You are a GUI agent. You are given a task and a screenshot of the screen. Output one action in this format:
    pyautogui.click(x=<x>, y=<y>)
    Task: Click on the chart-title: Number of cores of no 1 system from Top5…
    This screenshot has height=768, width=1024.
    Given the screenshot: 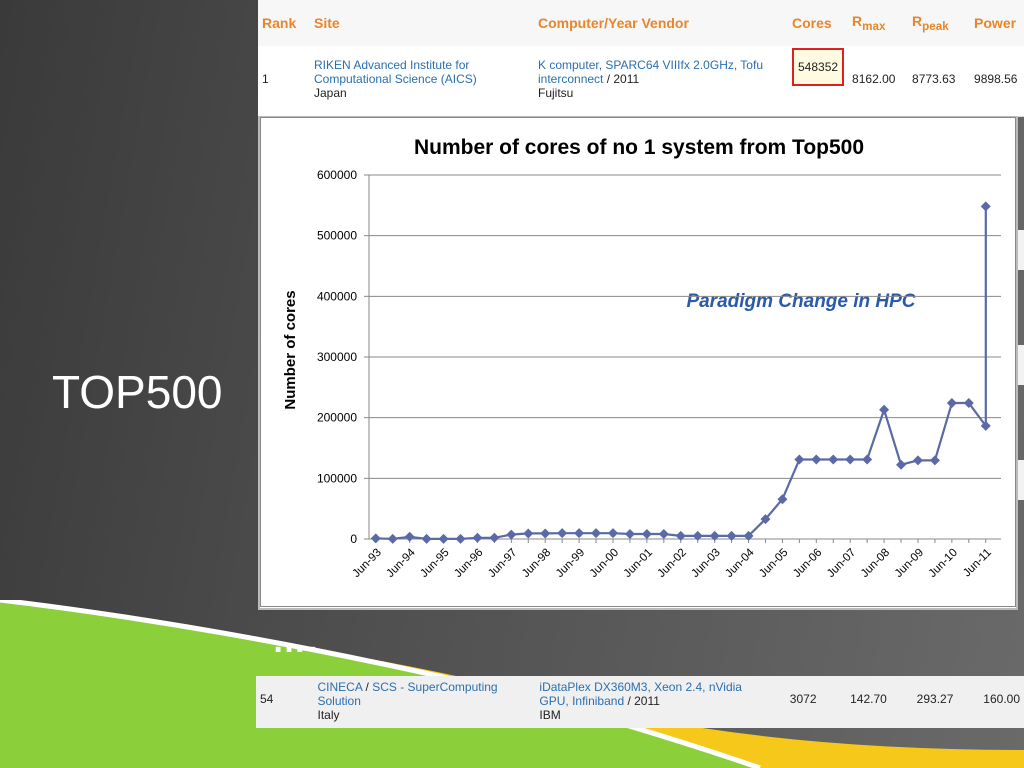 What is the action you would take?
    pyautogui.click(x=639, y=147)
    